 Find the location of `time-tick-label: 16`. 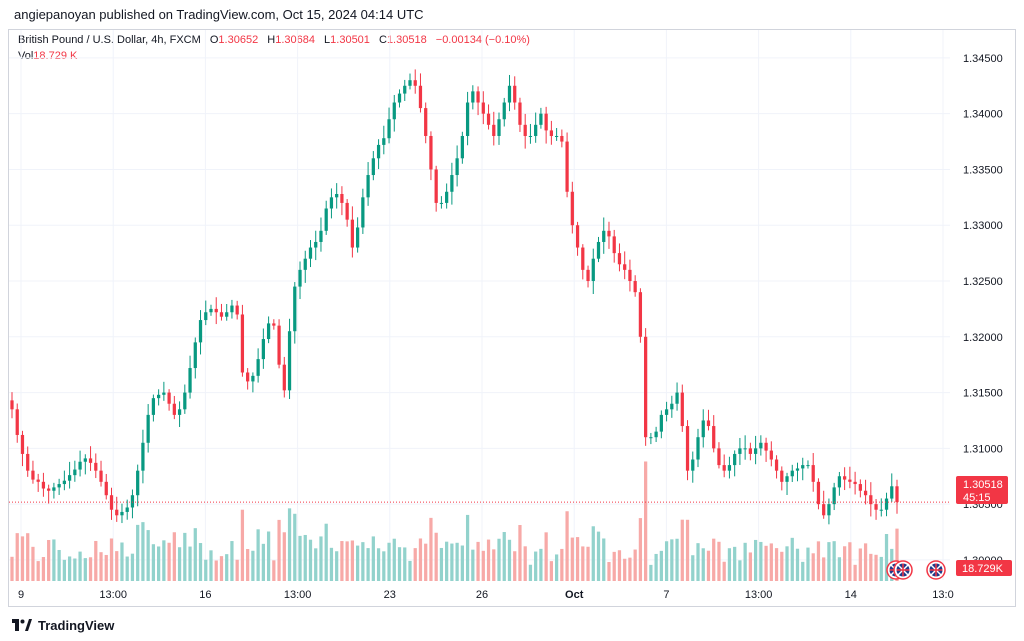

time-tick-label: 16 is located at coordinates (205, 595).